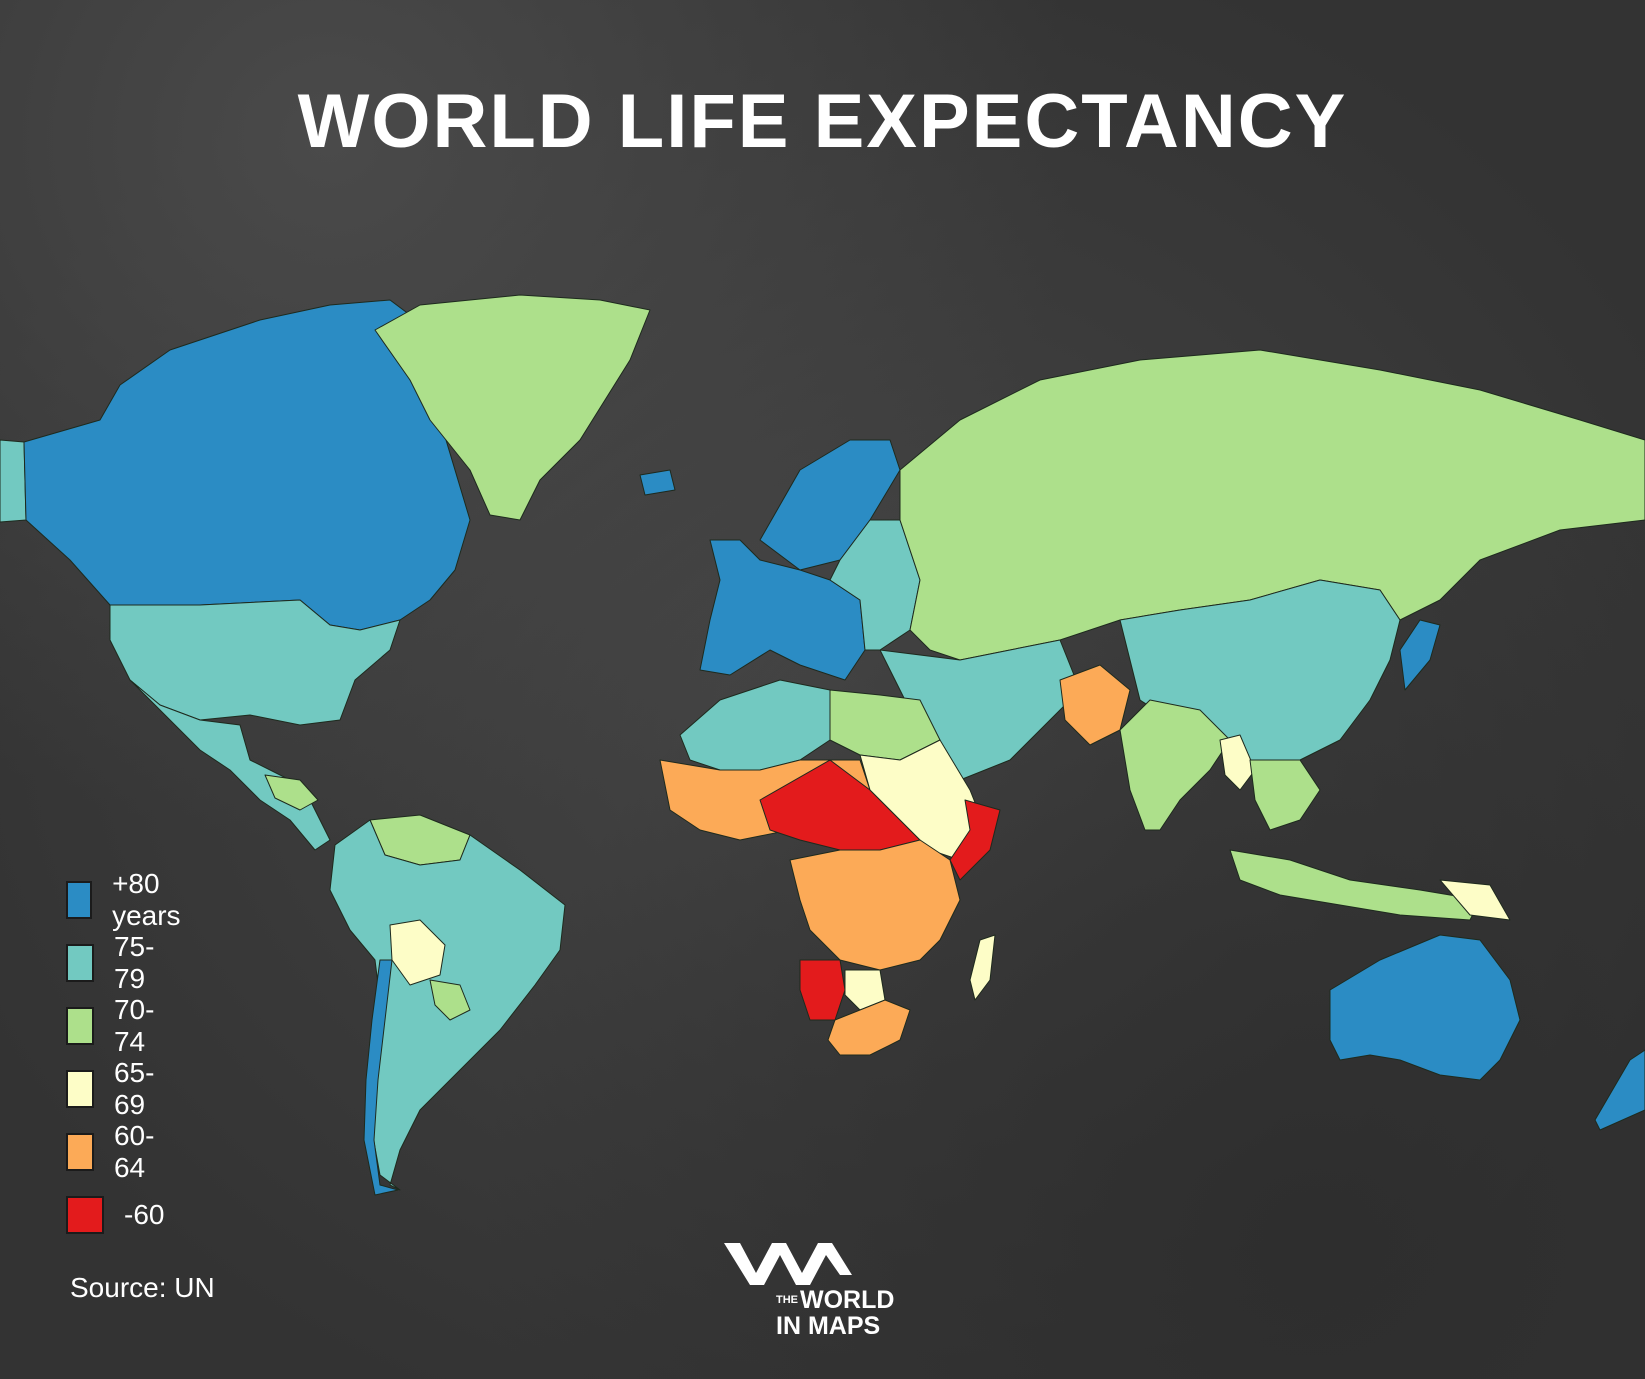 This screenshot has height=1379, width=1645. I want to click on region-myanmar, so click(1237, 762).